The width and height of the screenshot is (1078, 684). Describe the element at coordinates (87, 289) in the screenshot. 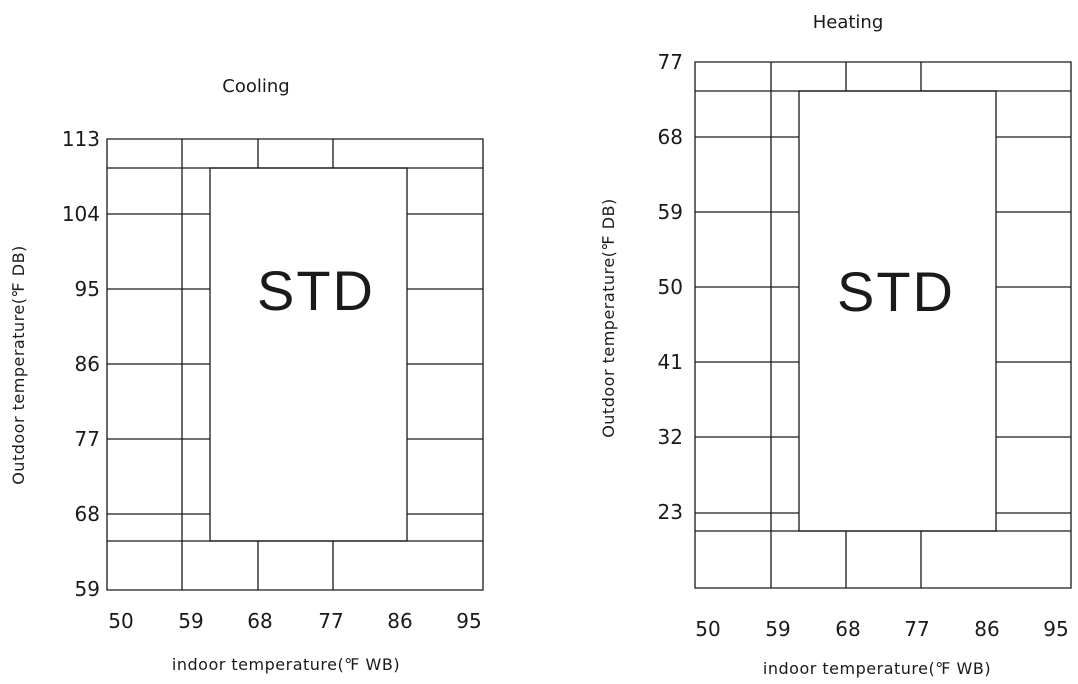

I see `cooling-y-tick: 95` at that location.